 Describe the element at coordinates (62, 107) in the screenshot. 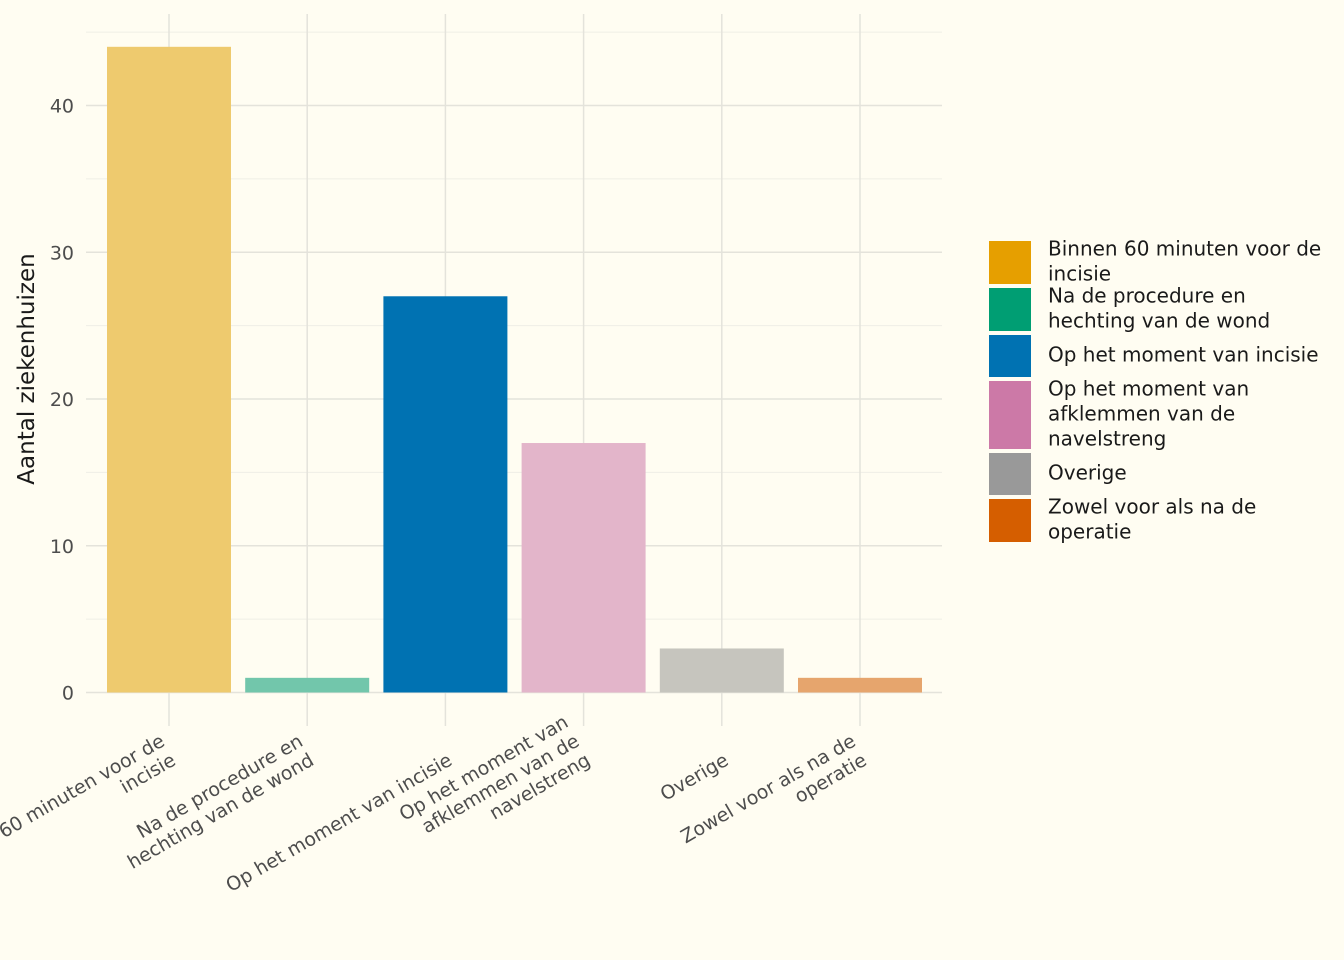

I see `y-tick-label: 40` at that location.